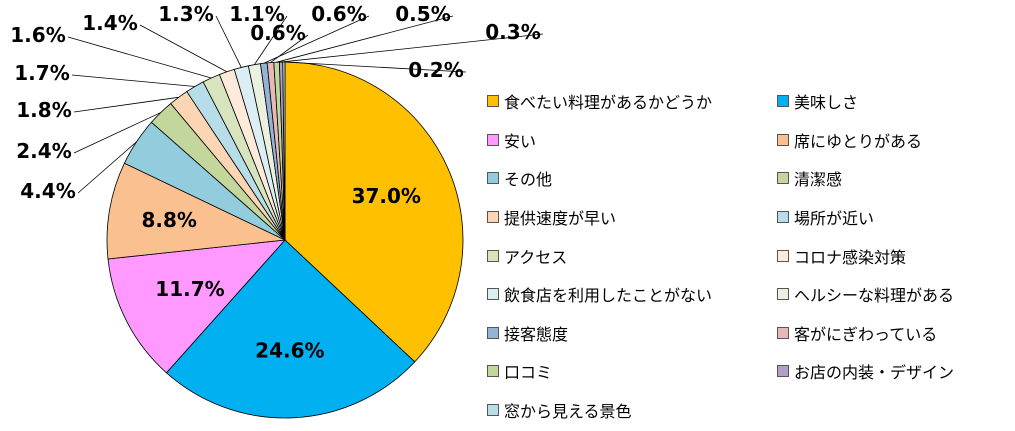 The image size is (1015, 431). I want to click on data-label: 2.4%, so click(43, 151).